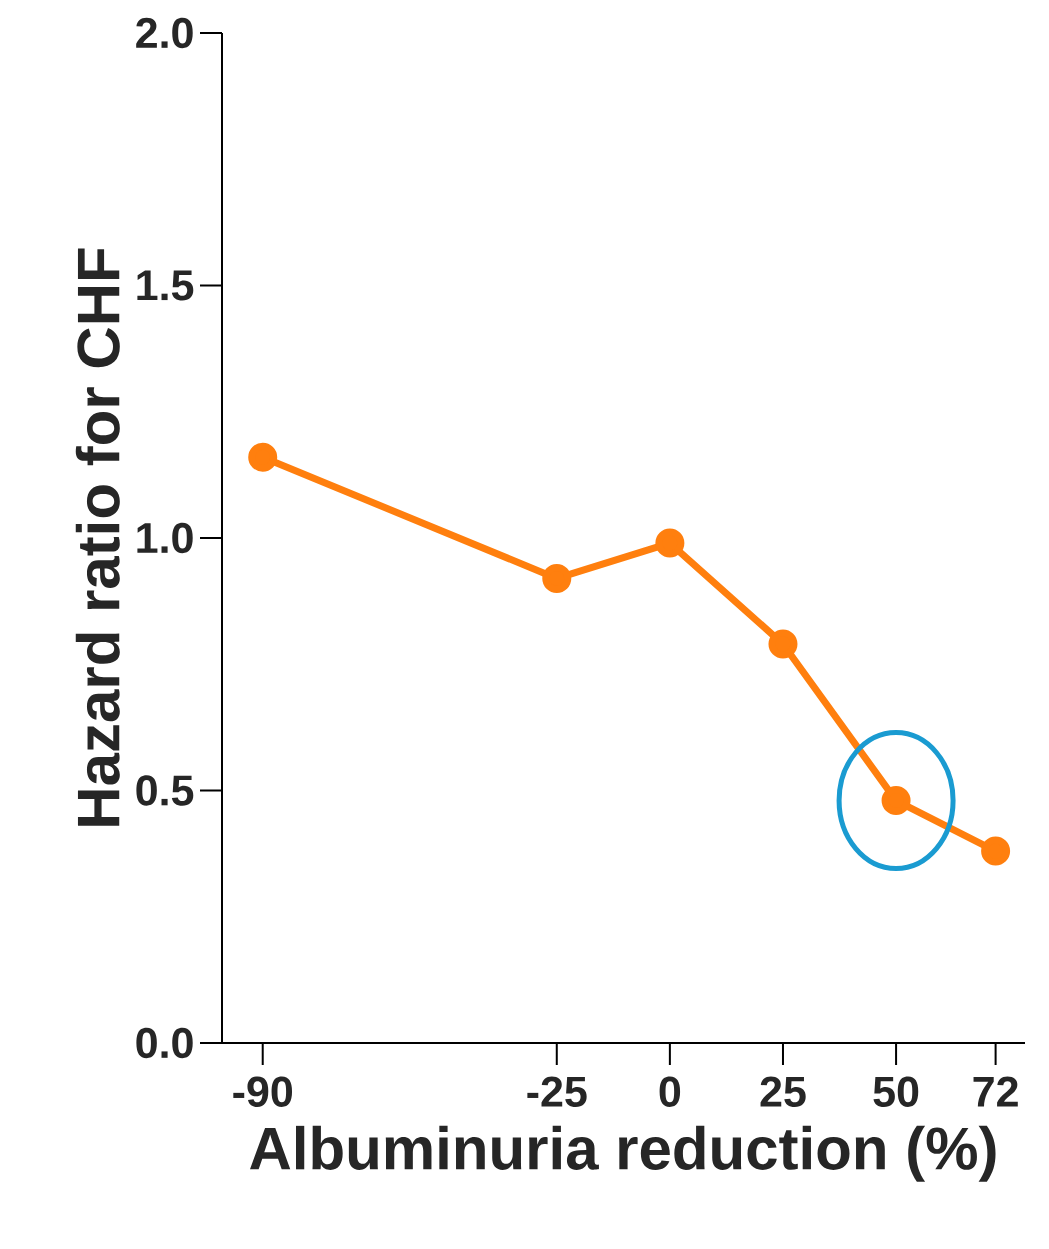 The width and height of the screenshot is (1049, 1249). I want to click on y-tick-label: 2.0, so click(164, 33).